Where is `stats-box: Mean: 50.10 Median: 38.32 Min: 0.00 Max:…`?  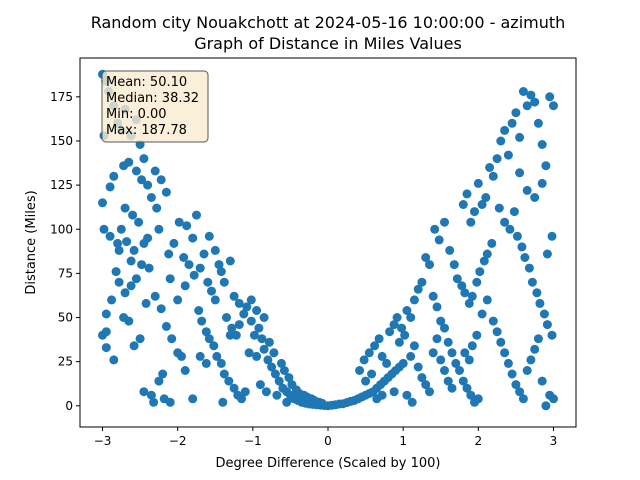
stats-box: Mean: 50.10 Median: 38.32 Min: 0.00 Max:… is located at coordinates (155, 106).